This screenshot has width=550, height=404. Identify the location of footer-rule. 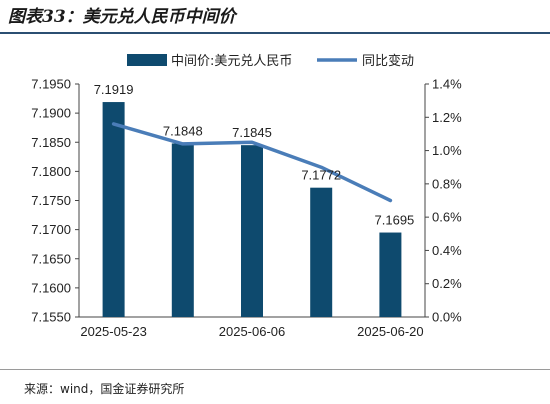
(275, 369).